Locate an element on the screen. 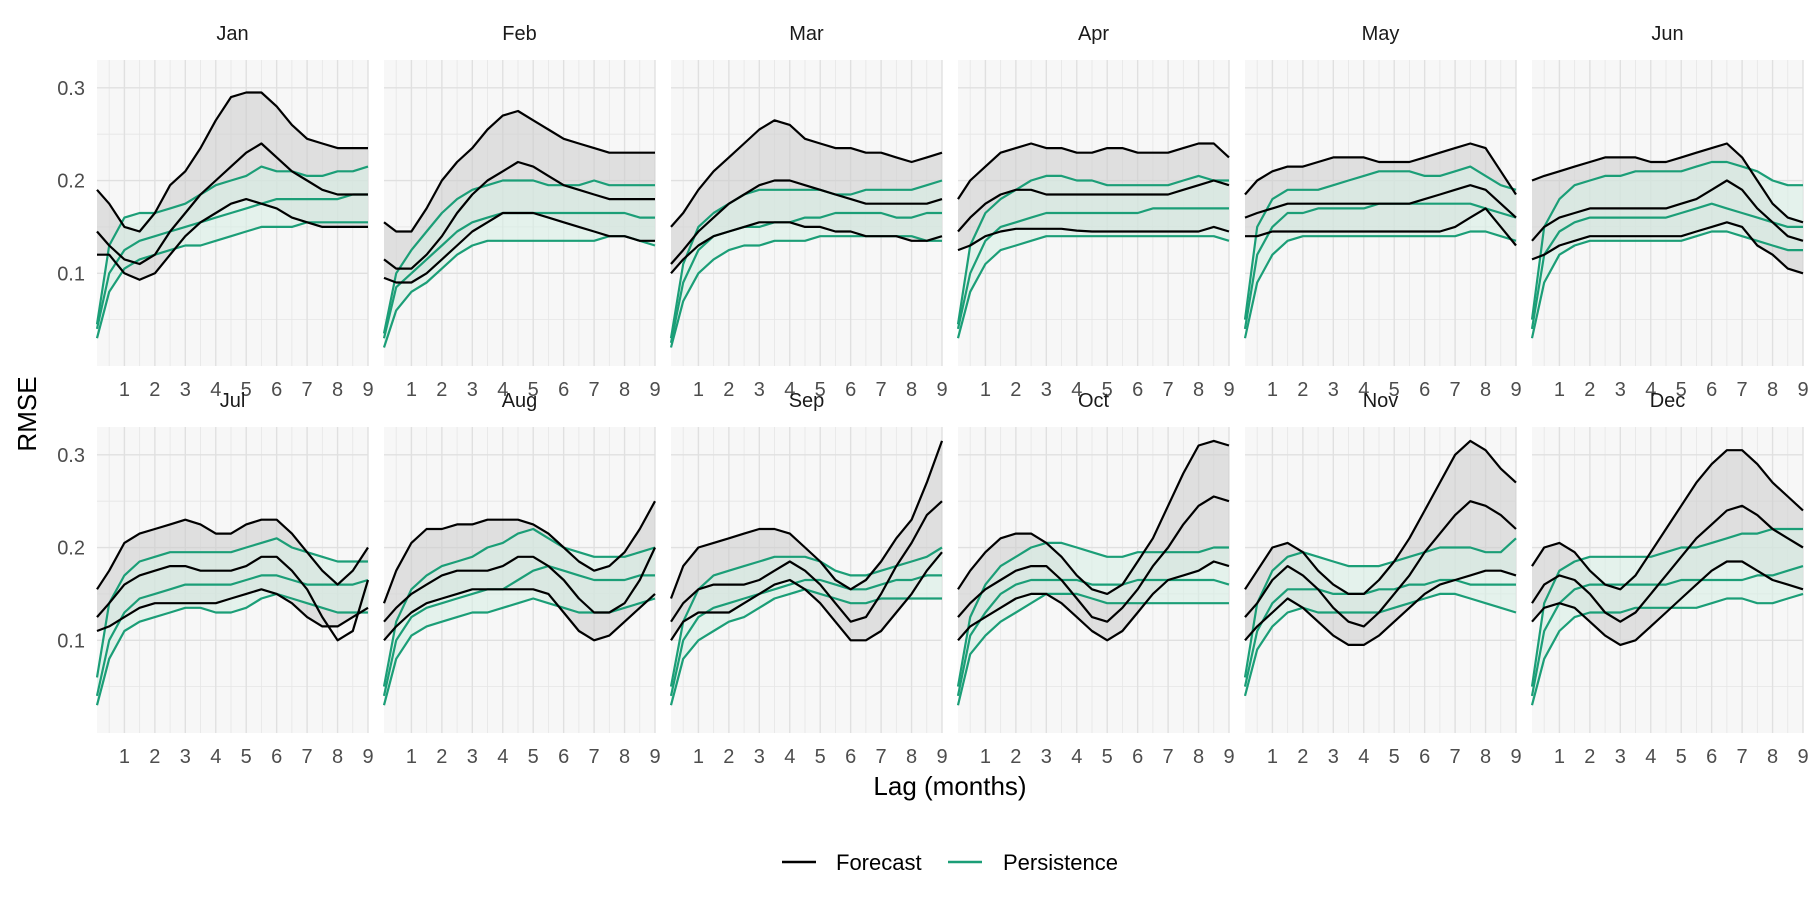 The width and height of the screenshot is (1818, 906). facet-sep: Sep 1 2 3 4 5 6 7 8 9 is located at coordinates (808, 579).